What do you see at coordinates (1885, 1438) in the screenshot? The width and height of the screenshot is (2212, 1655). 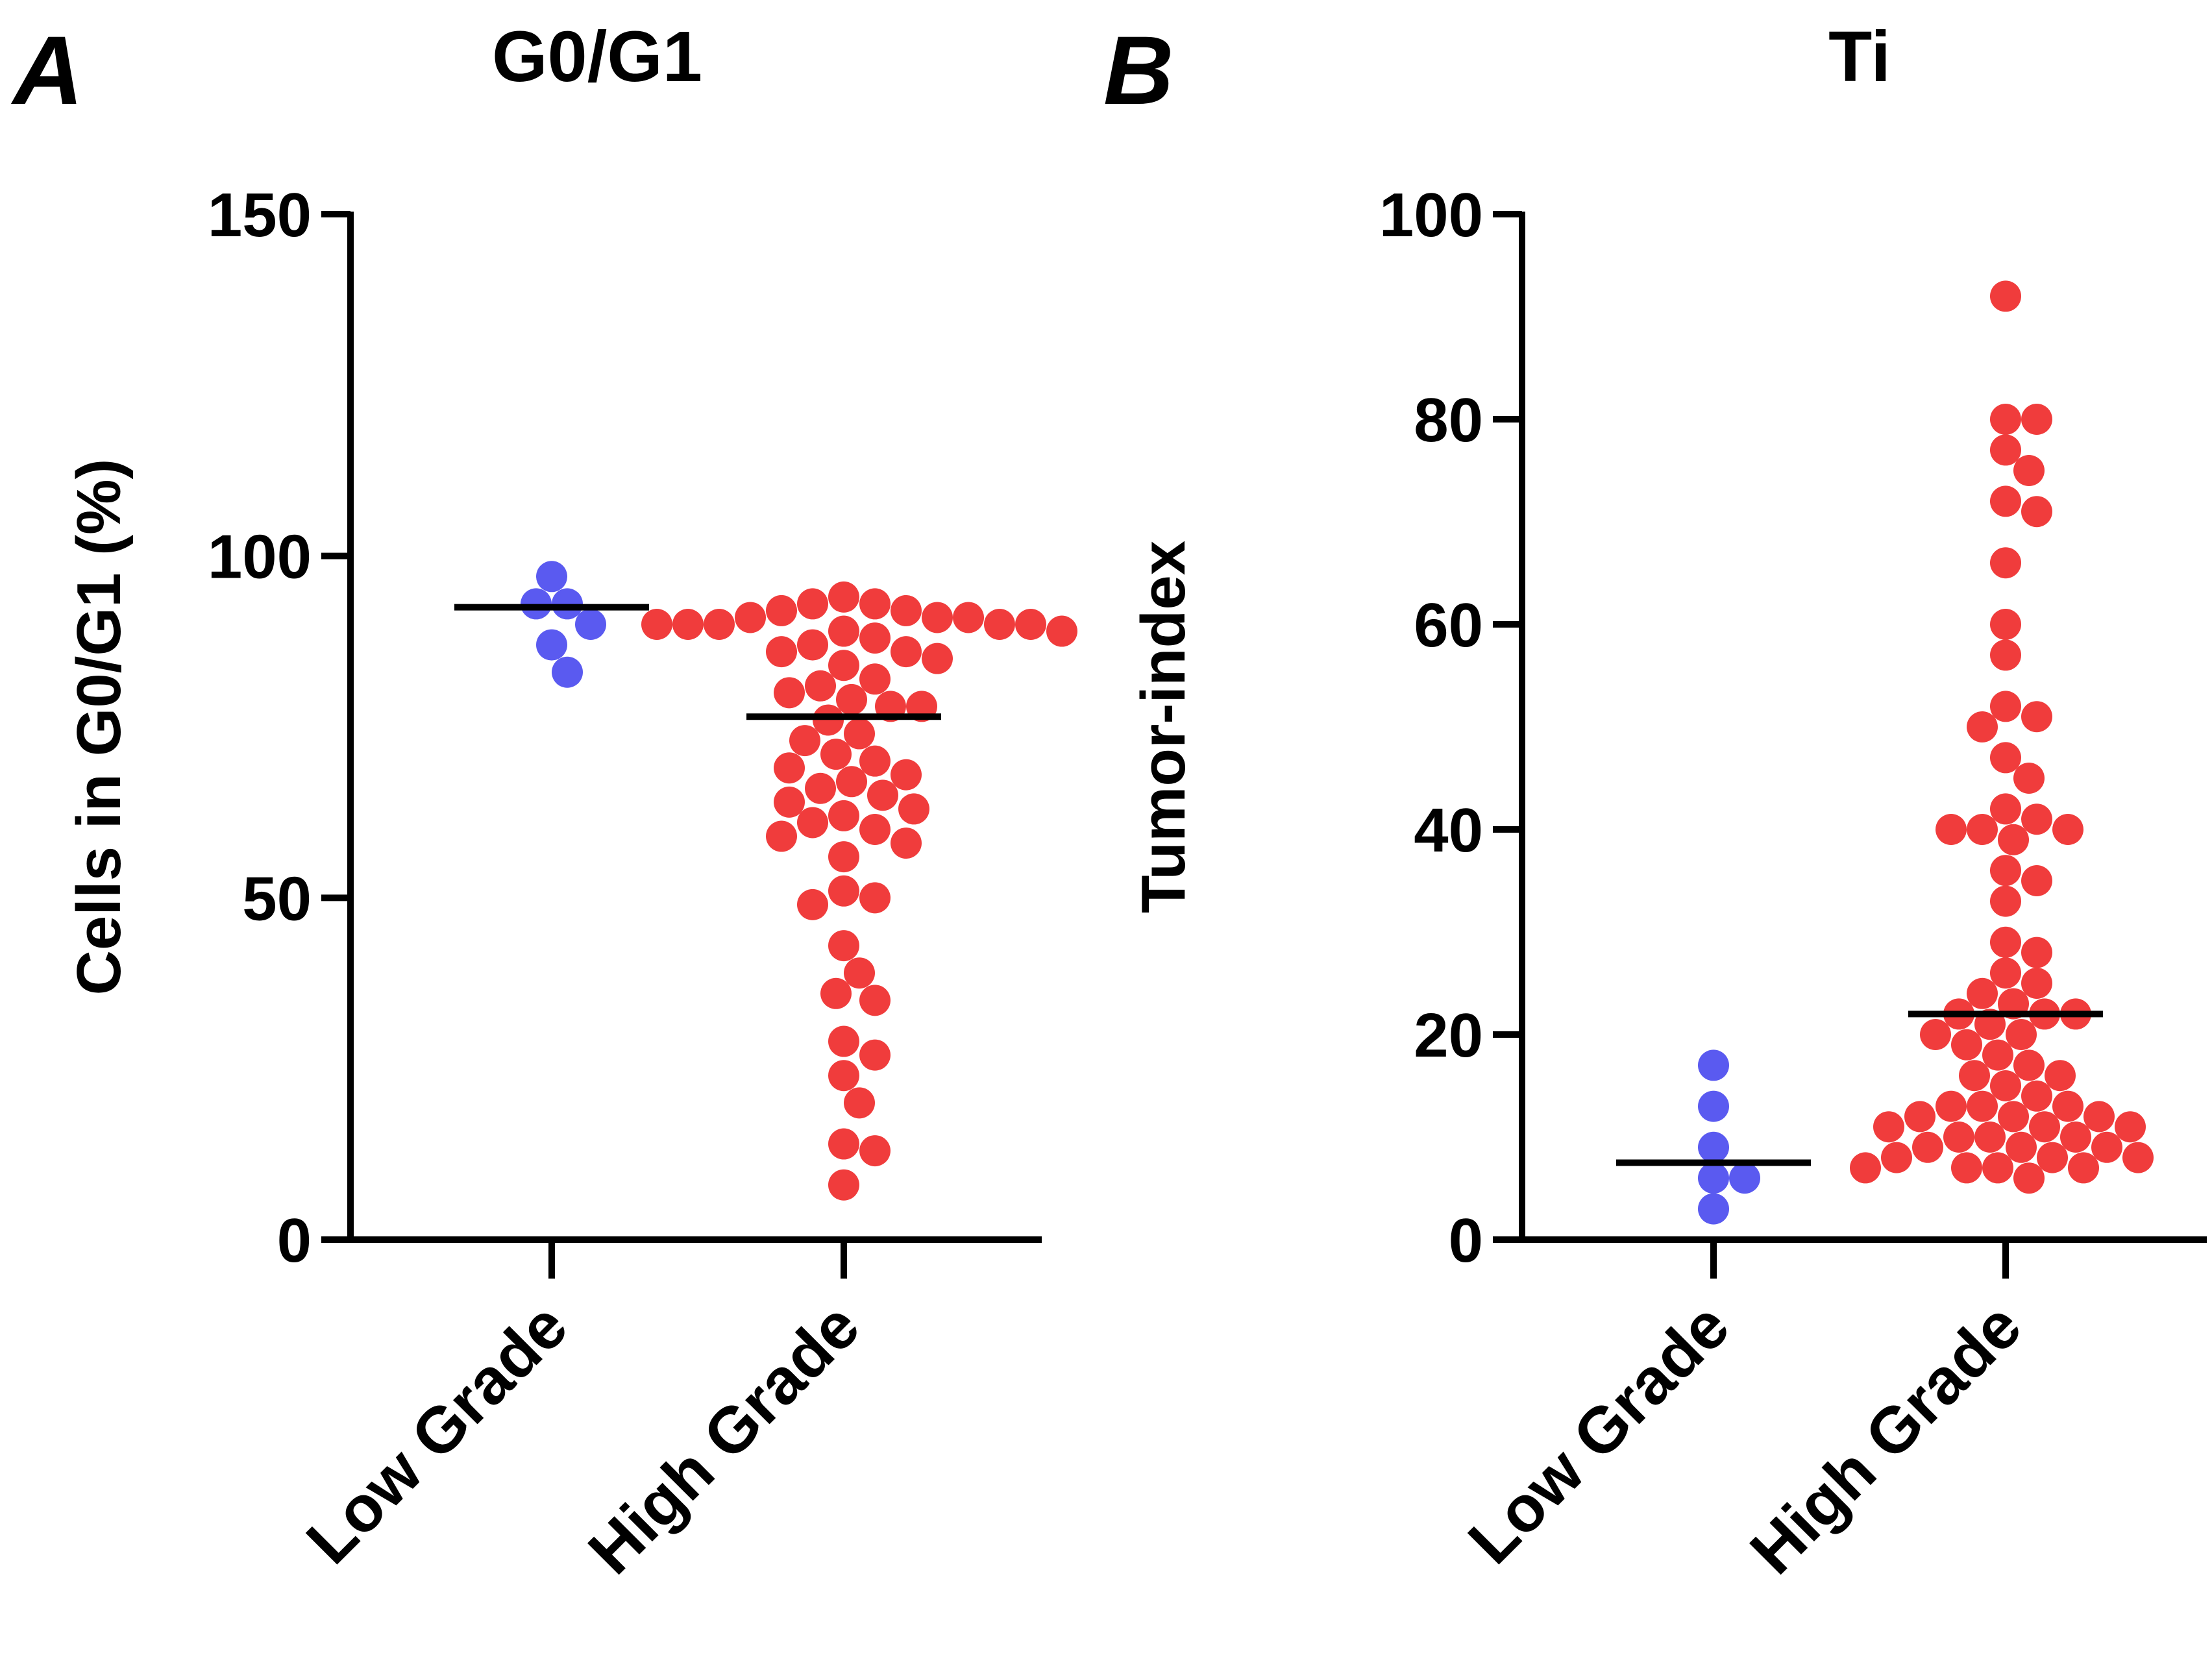 I see `category-label-b-1: High Grade` at bounding box center [1885, 1438].